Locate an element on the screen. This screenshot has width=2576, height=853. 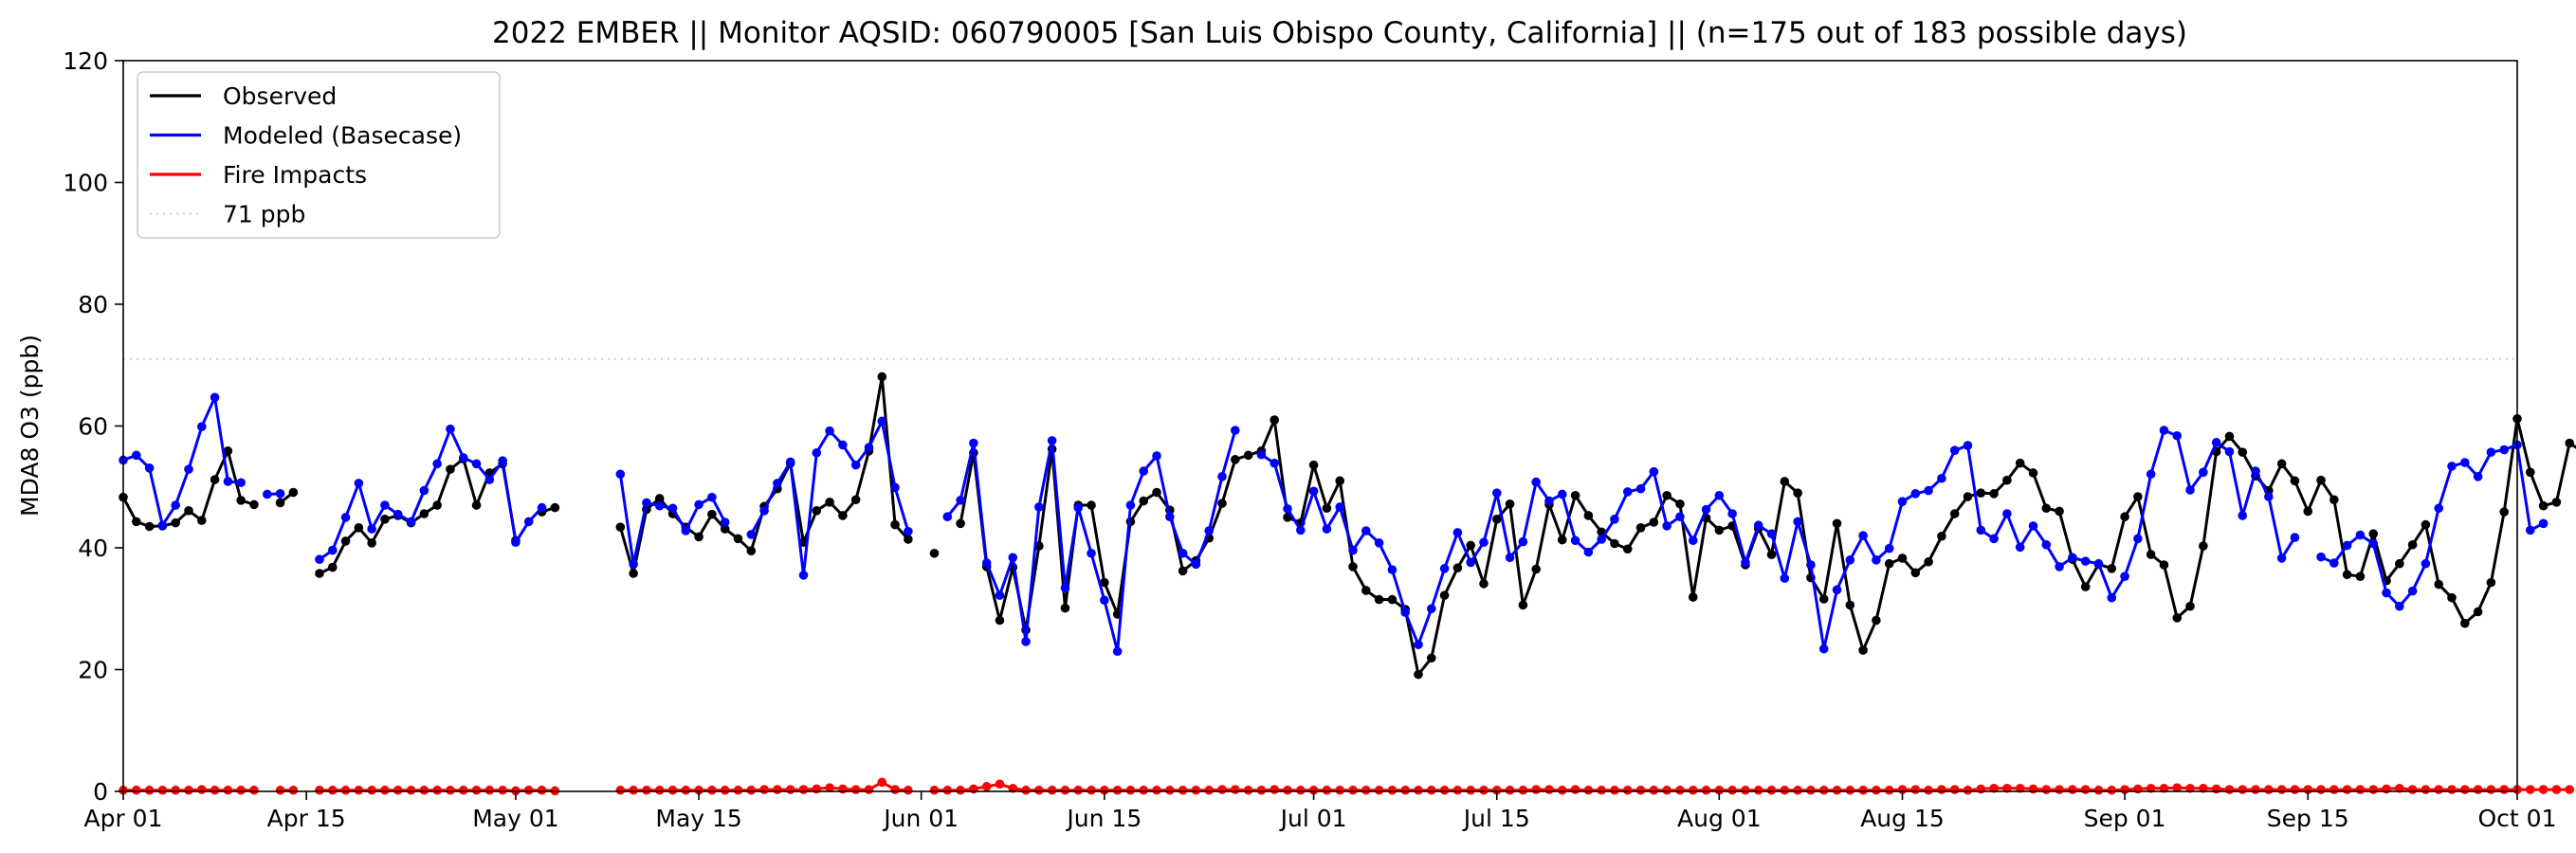
x-tick-label: Apr 15 is located at coordinates (306, 818).